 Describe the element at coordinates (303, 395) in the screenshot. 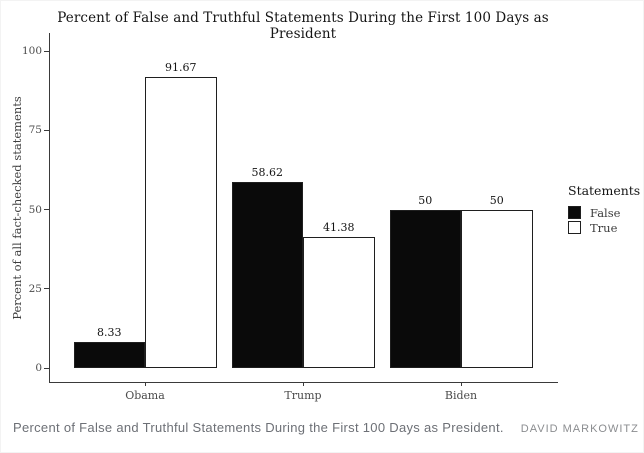

I see `x-tick-label: Trump` at that location.